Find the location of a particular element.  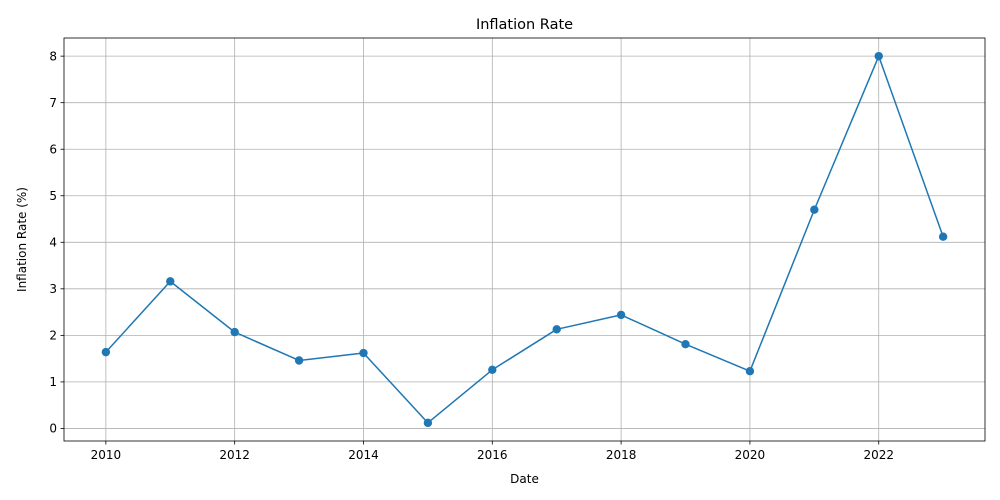

x-tick-label: 2018 is located at coordinates (621, 455).